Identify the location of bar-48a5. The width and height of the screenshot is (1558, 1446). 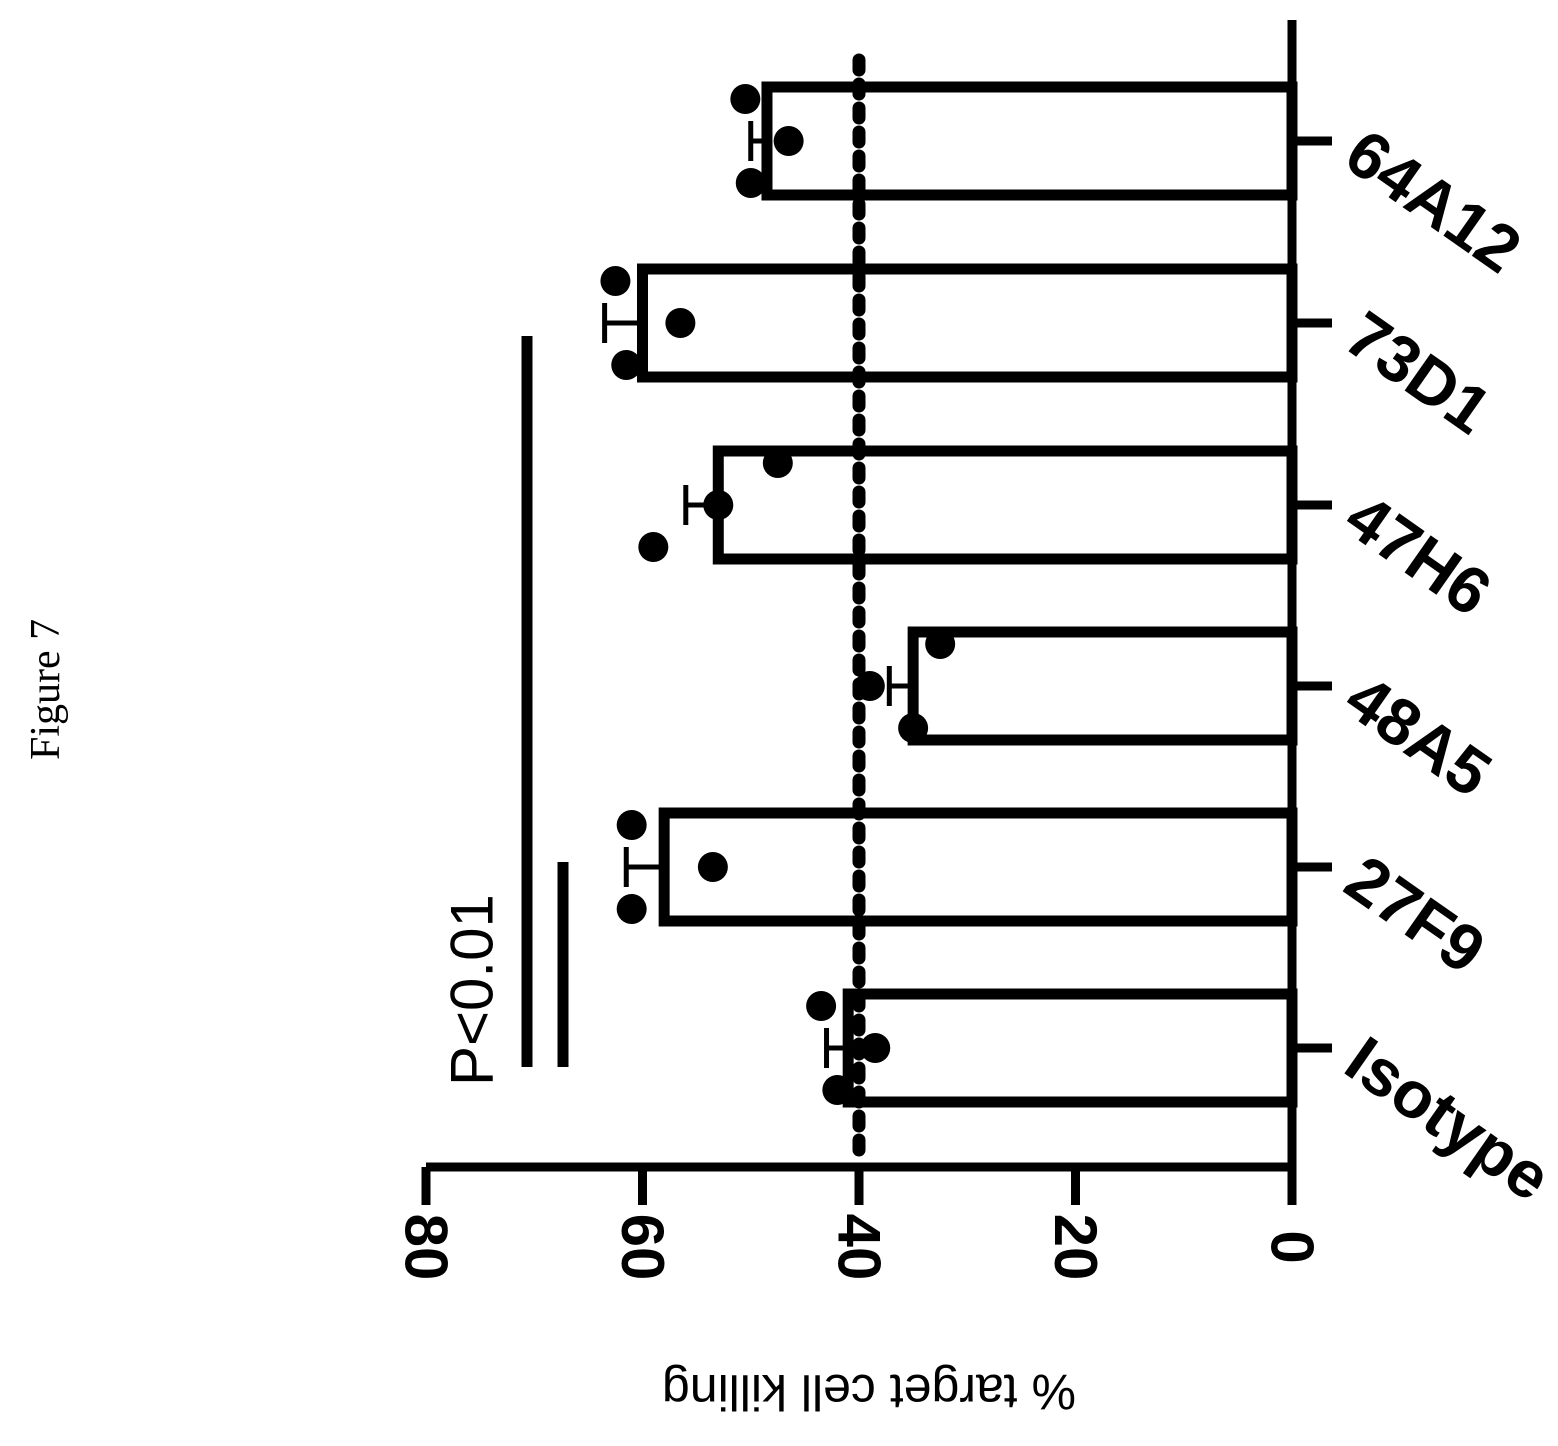
(1102, 686).